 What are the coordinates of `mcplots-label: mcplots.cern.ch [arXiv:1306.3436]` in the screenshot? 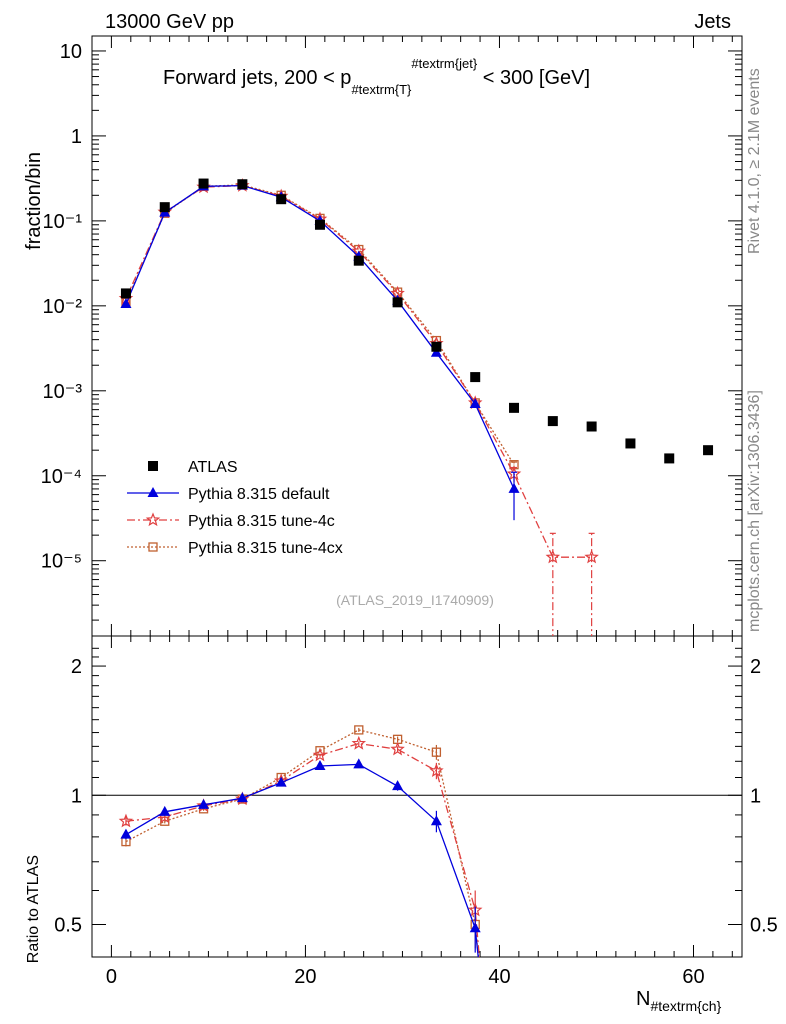 It's located at (754, 511).